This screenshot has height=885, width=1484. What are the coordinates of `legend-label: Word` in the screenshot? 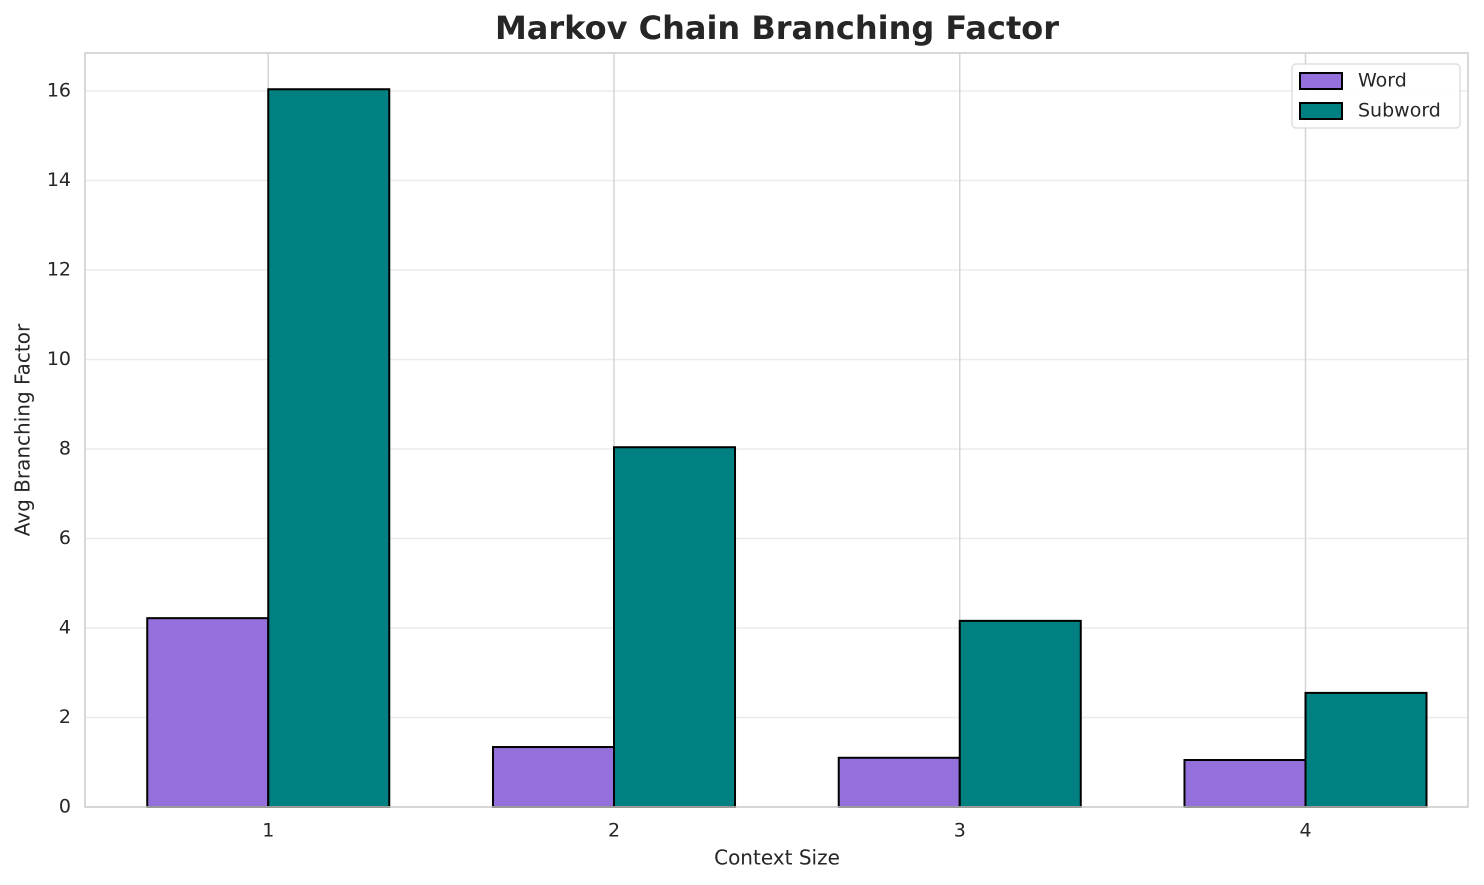 It's located at (1382, 81).